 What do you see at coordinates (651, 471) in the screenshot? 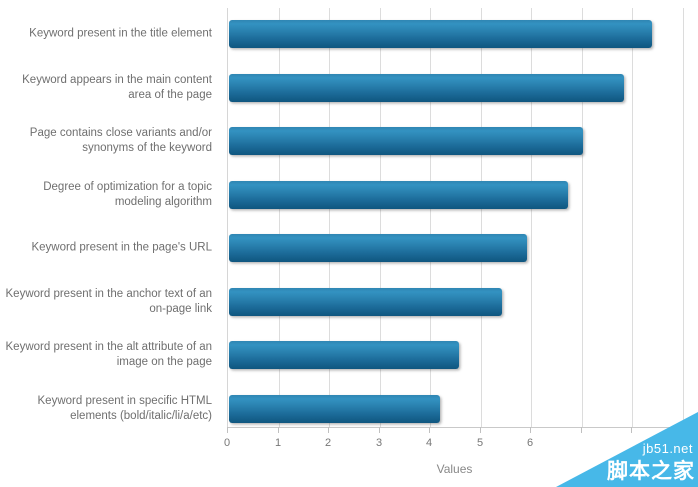
I see `watermark-site-name: 脚本之家` at bounding box center [651, 471].